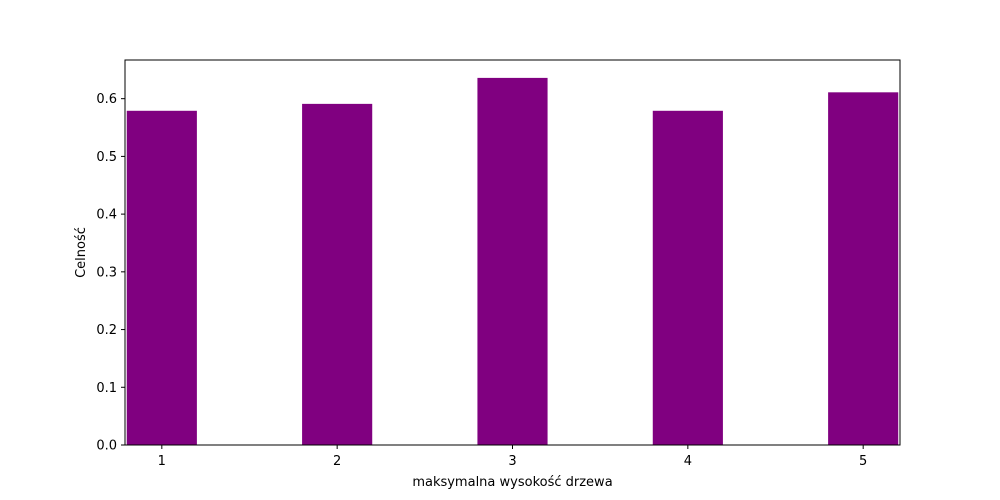  I want to click on y-tick-label-0.5: 0.5, so click(106, 157).